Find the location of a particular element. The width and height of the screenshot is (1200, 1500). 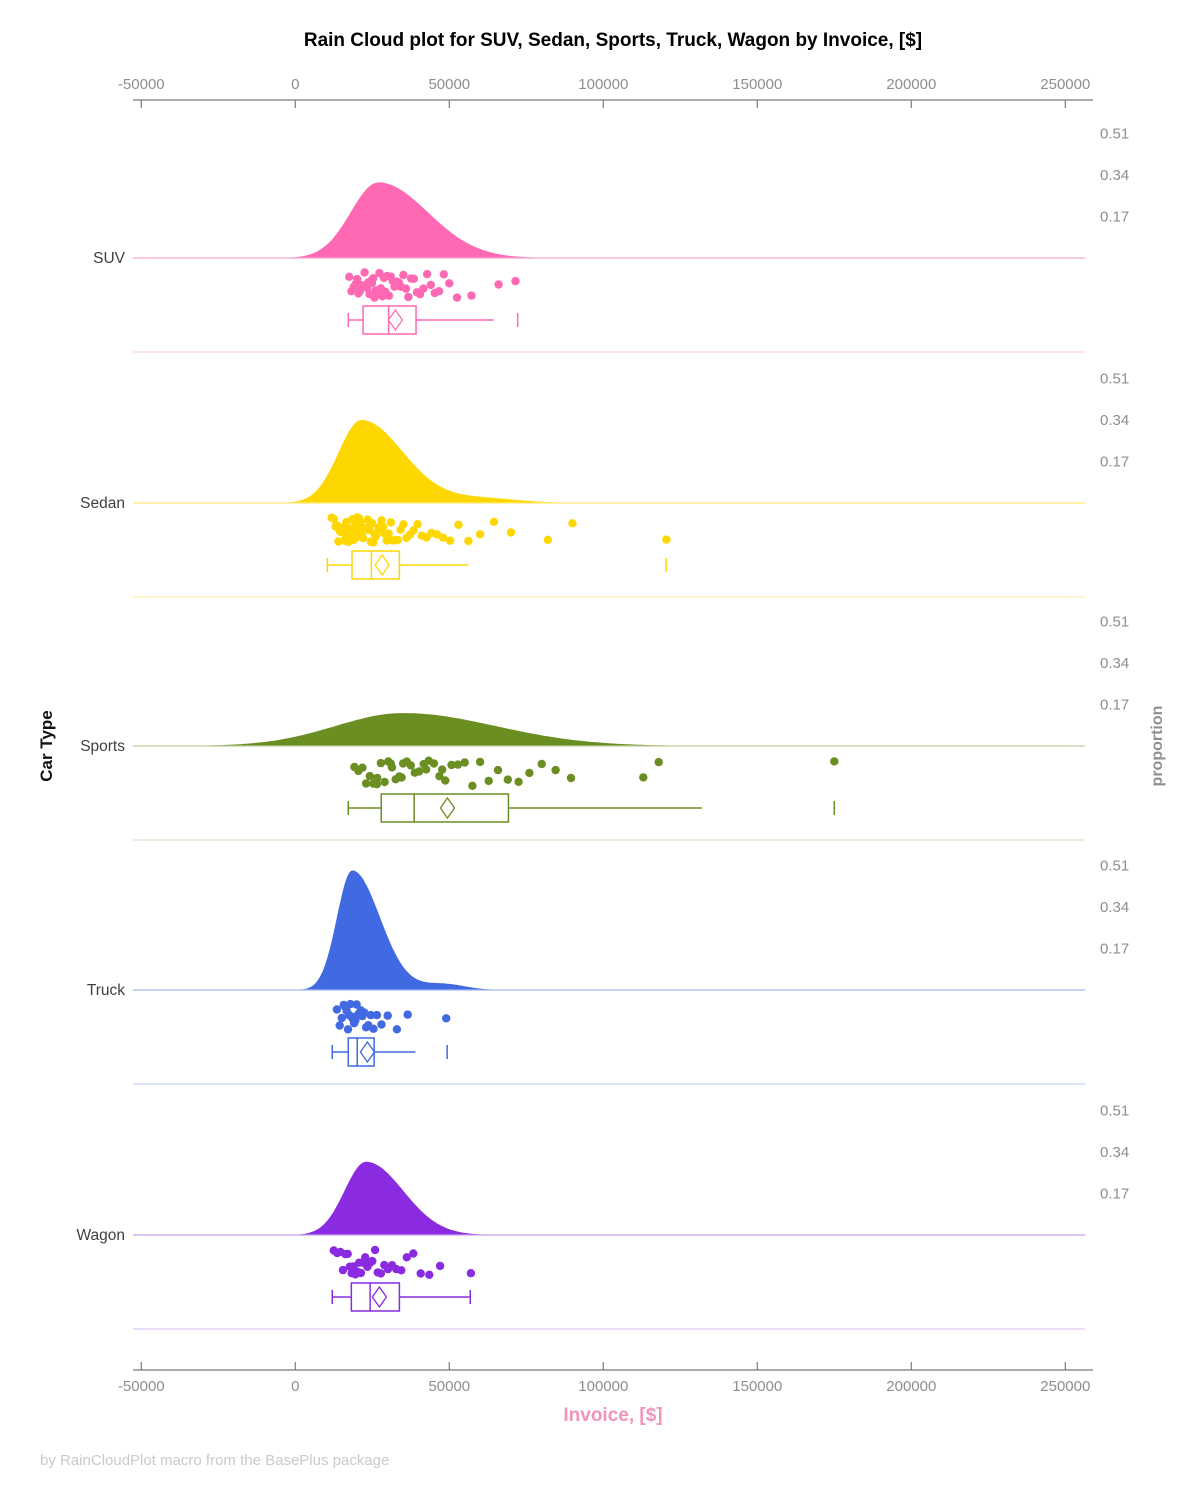

bottom-axis-tick-label: 250000 is located at coordinates (1065, 1386).